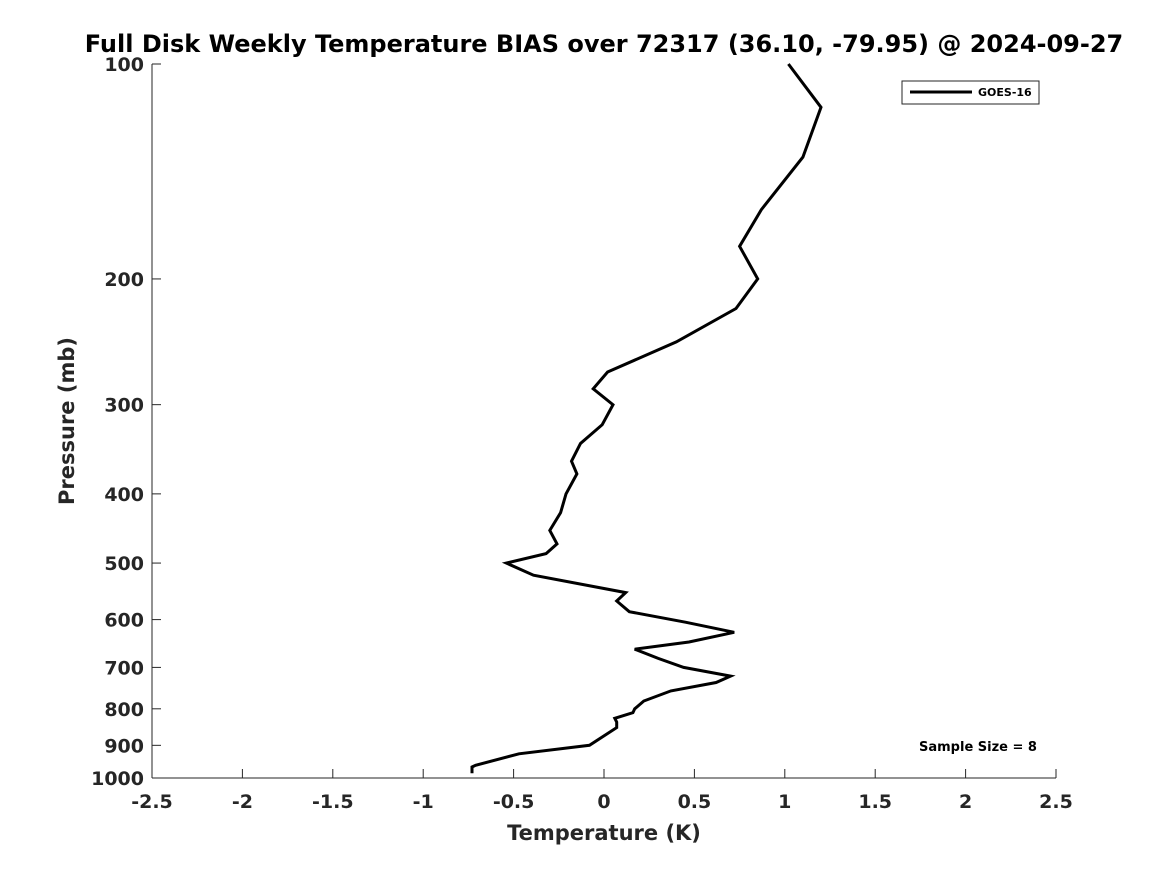 This screenshot has height=875, width=1167. Describe the element at coordinates (67, 421) in the screenshot. I see `y-axis-label: Pressure (mb)` at that location.